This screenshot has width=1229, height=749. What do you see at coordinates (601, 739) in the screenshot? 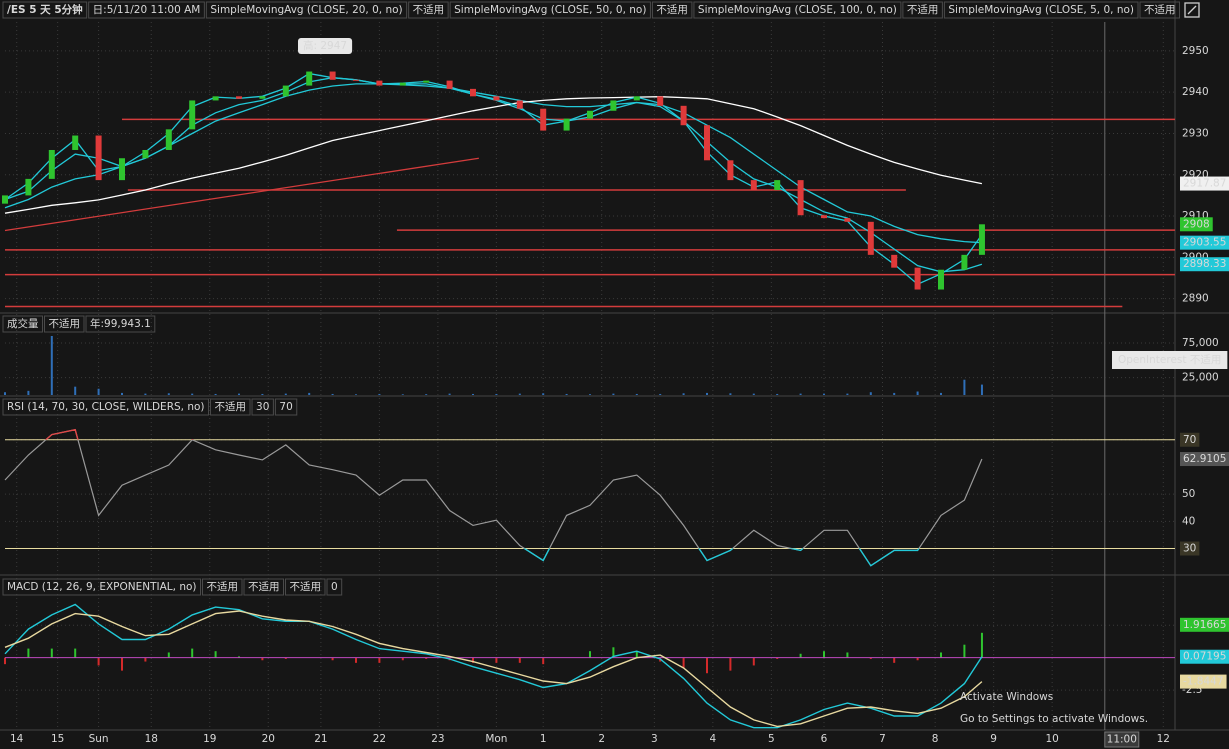
I see `x-tick-label: 2` at bounding box center [601, 739].